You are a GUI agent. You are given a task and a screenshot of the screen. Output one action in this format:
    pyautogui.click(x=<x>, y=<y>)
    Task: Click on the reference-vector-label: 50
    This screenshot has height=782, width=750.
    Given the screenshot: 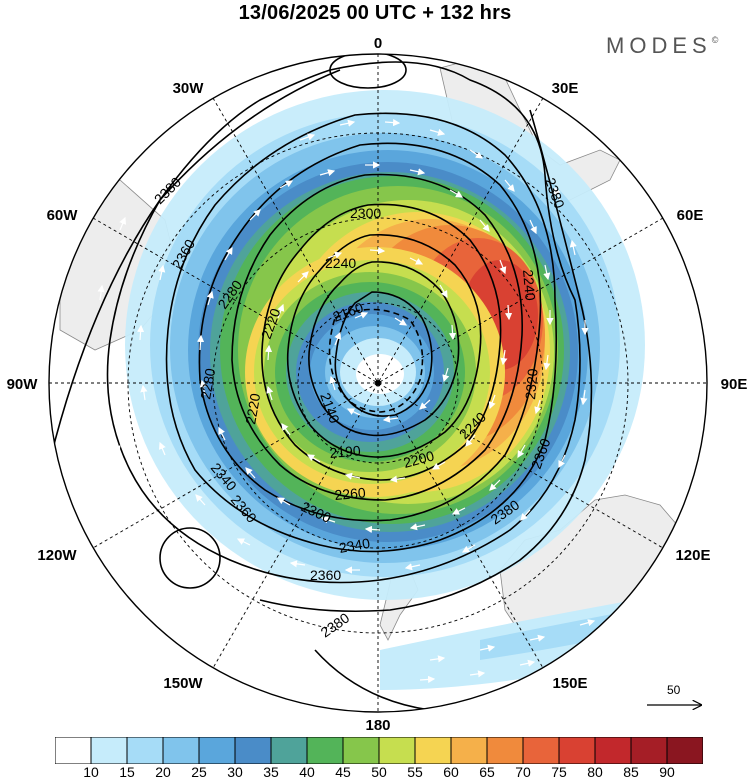 What is the action you would take?
    pyautogui.click(x=674, y=690)
    